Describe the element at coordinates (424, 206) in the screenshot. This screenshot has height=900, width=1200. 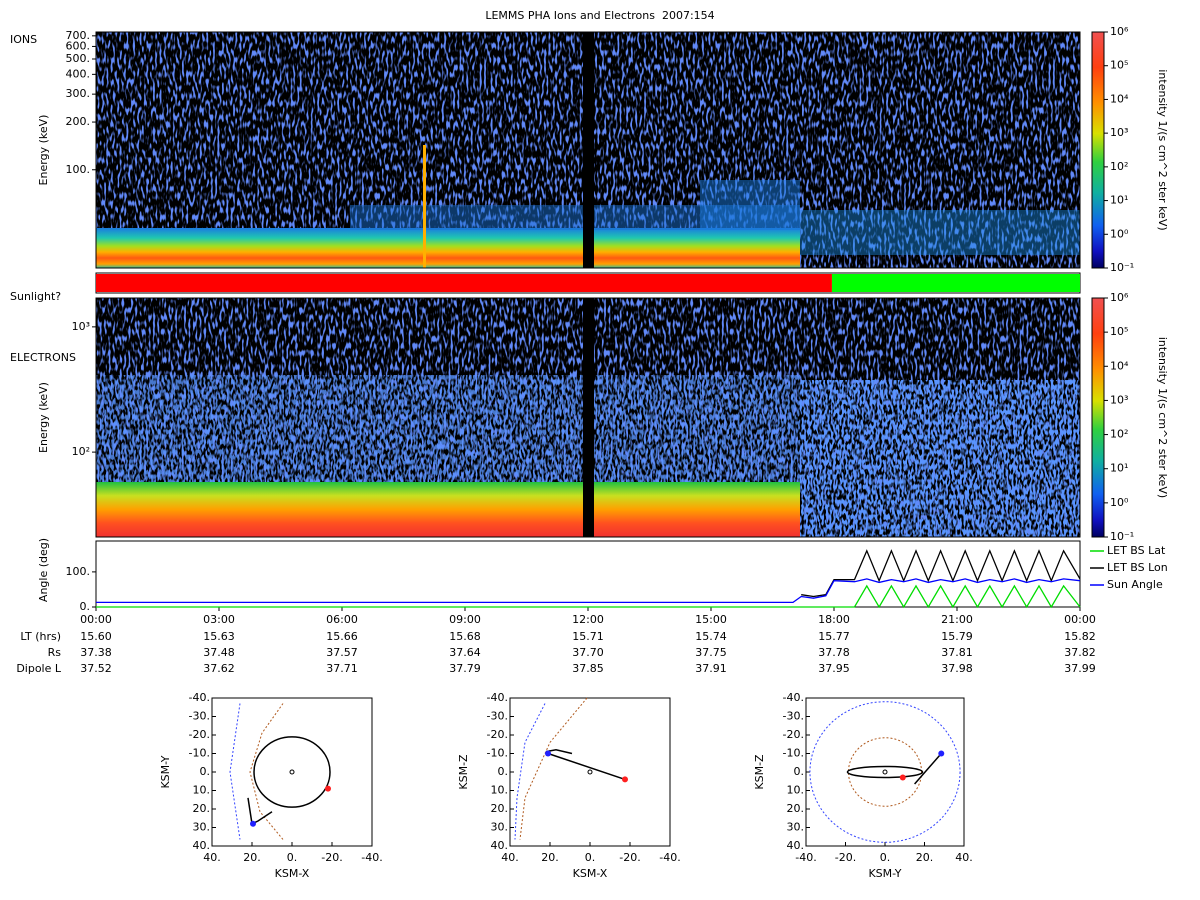
I see `spectrogram-streak` at that location.